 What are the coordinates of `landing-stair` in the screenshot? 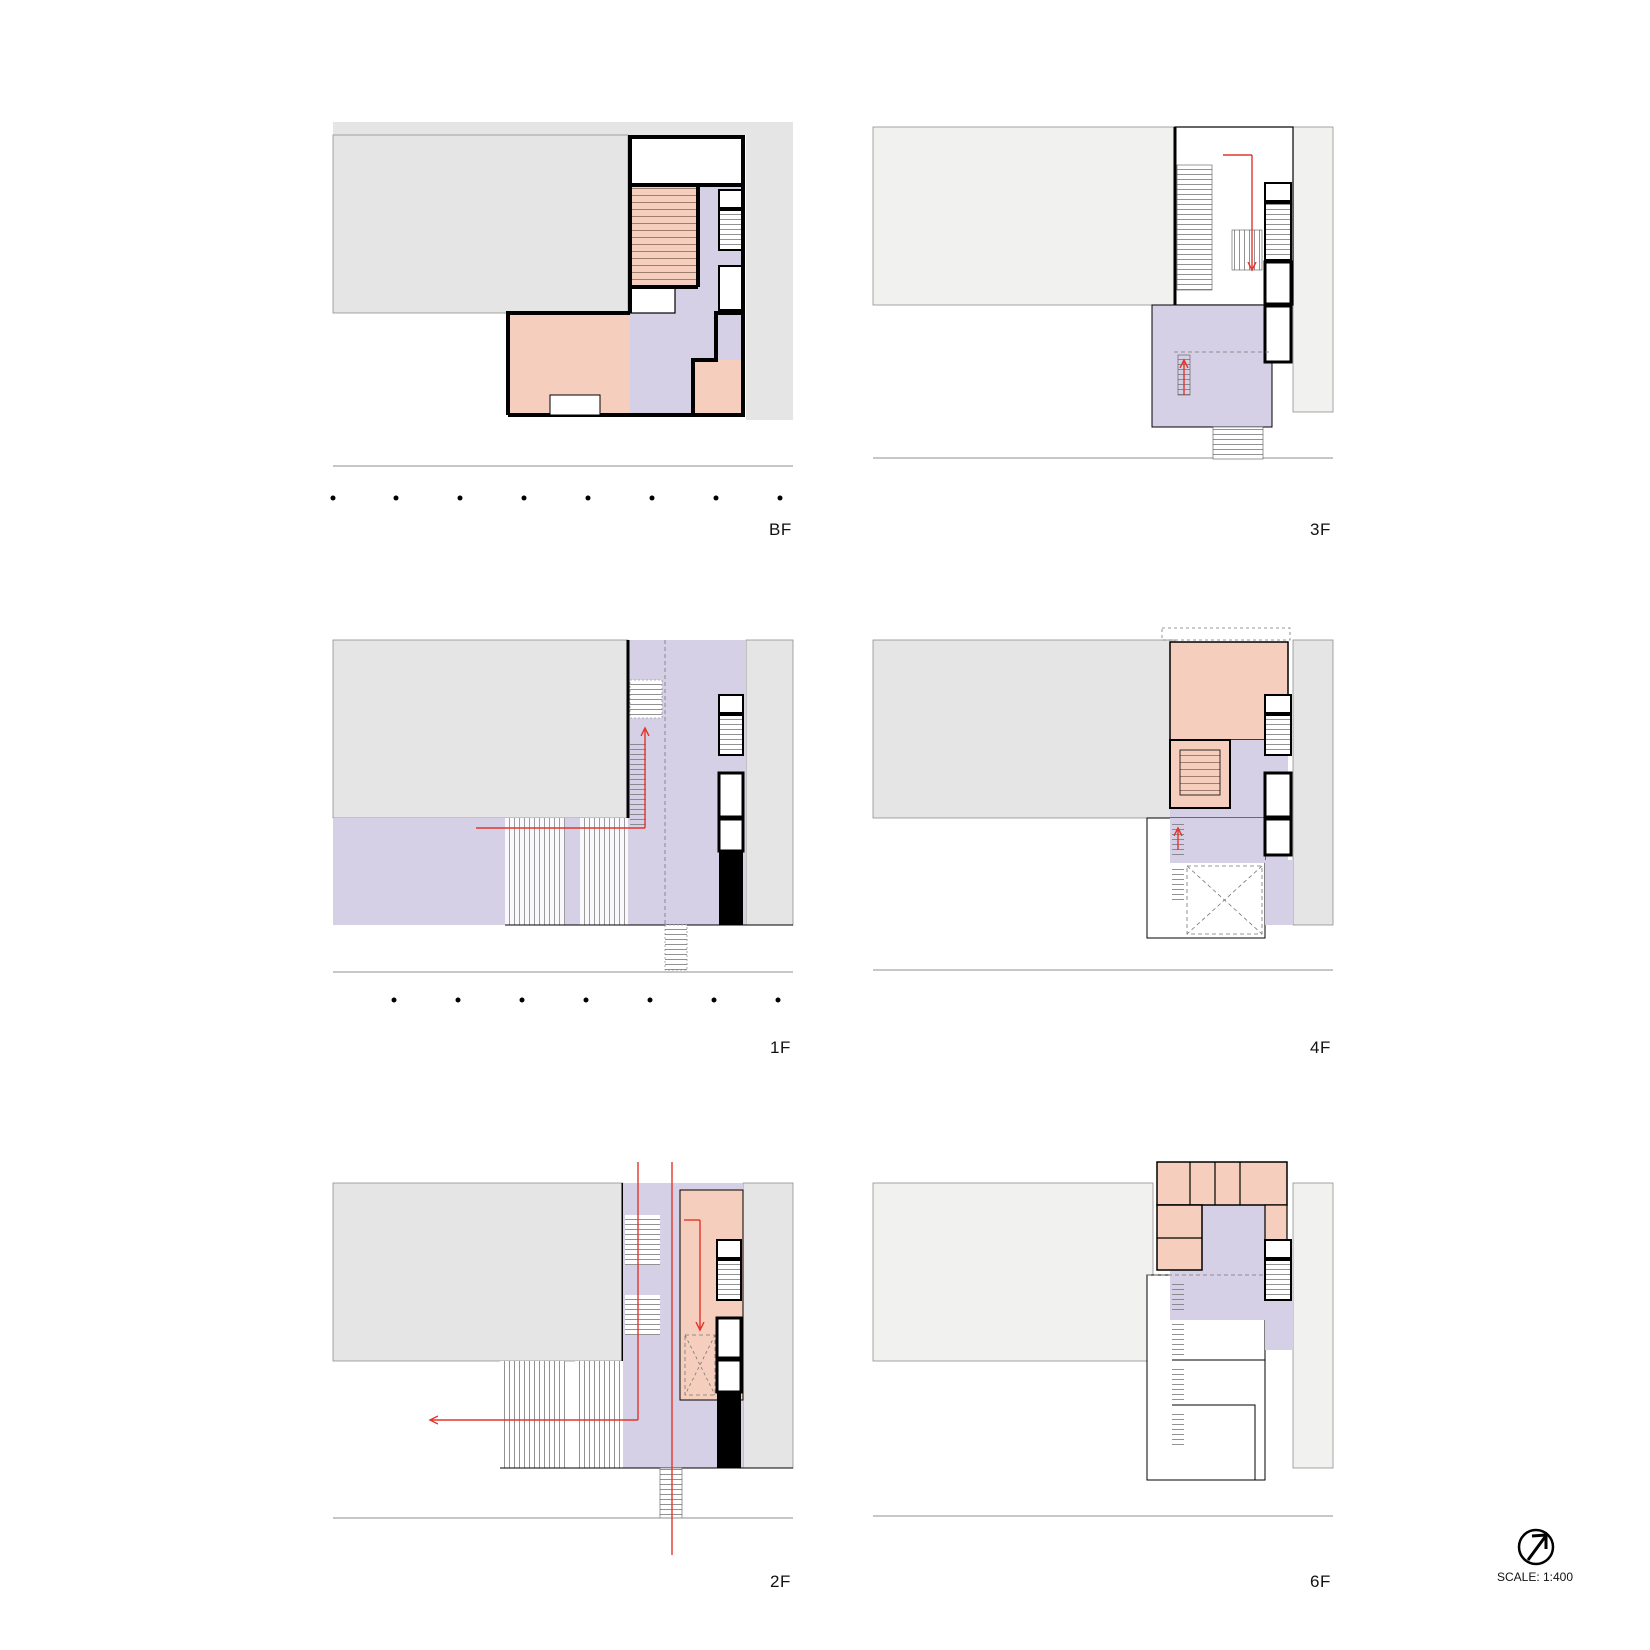 It's located at (1247, 250).